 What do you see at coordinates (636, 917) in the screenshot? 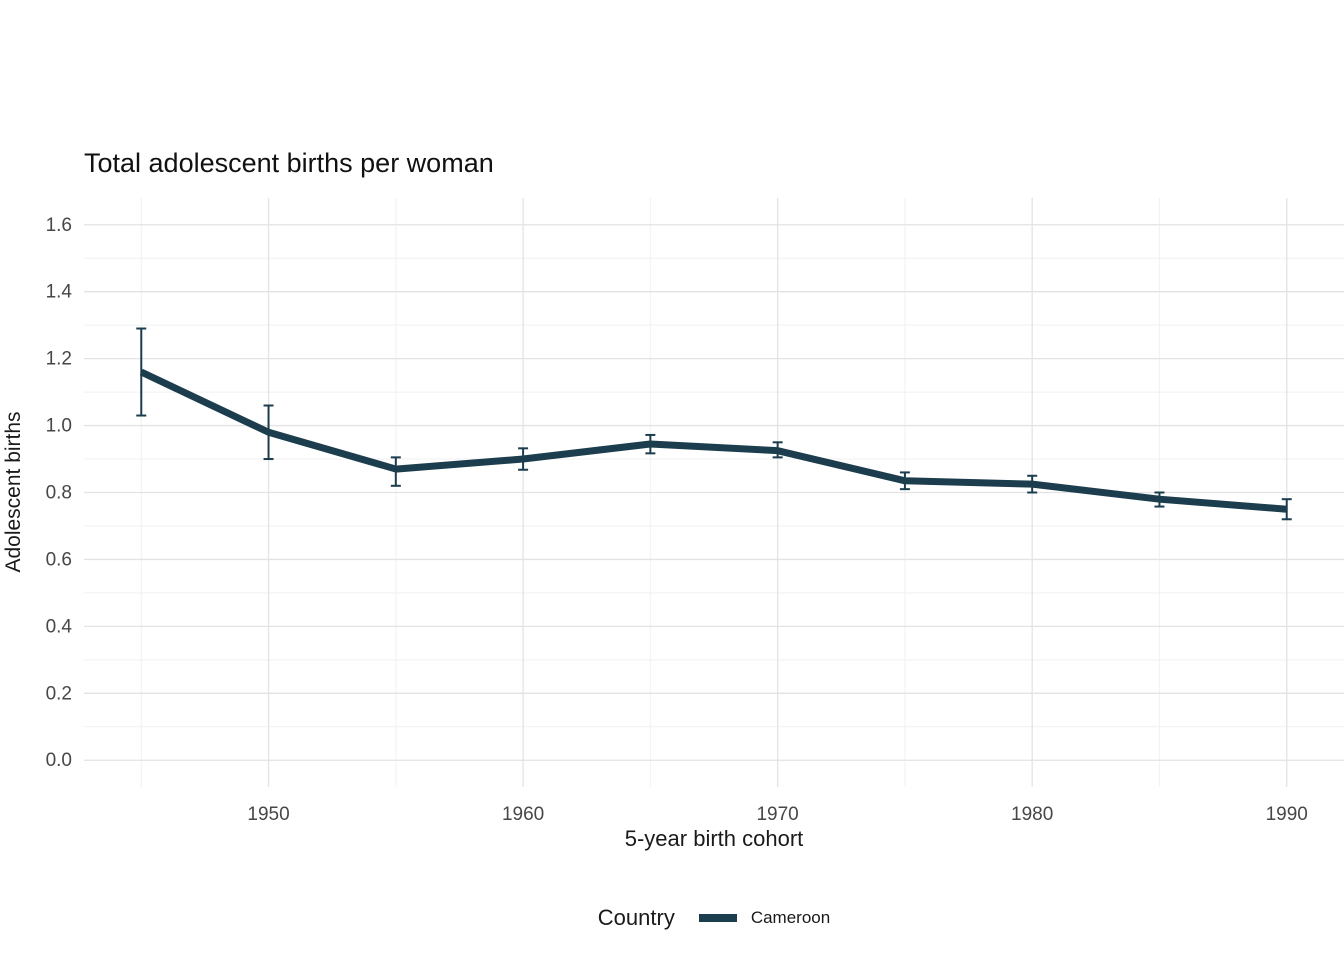
I see `legend-title: Country` at bounding box center [636, 917].